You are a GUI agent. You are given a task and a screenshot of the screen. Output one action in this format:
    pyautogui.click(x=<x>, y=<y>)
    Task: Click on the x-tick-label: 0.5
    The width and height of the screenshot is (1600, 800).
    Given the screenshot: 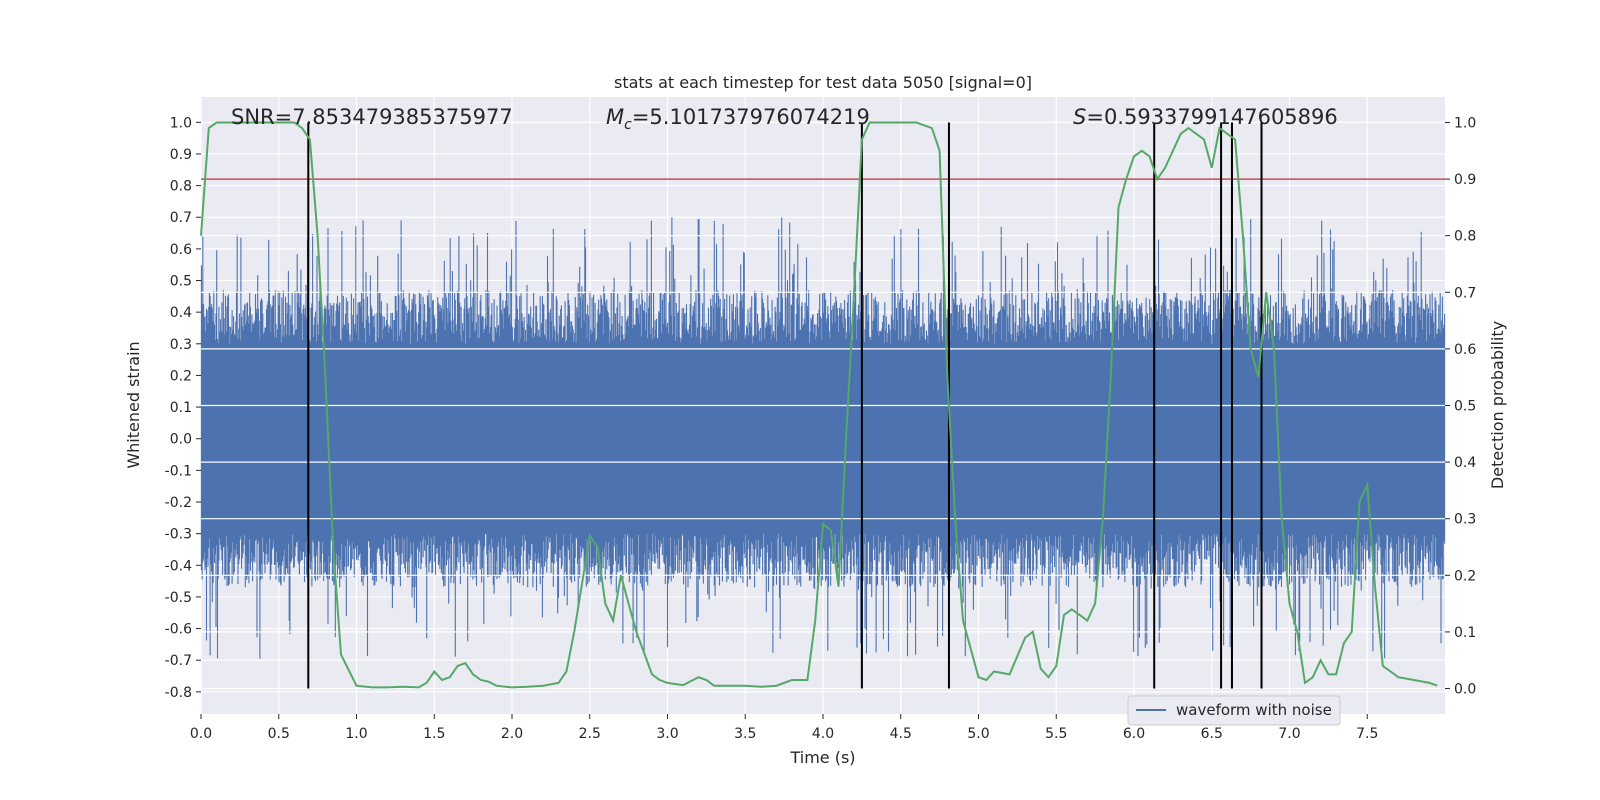 What is the action you would take?
    pyautogui.click(x=279, y=734)
    